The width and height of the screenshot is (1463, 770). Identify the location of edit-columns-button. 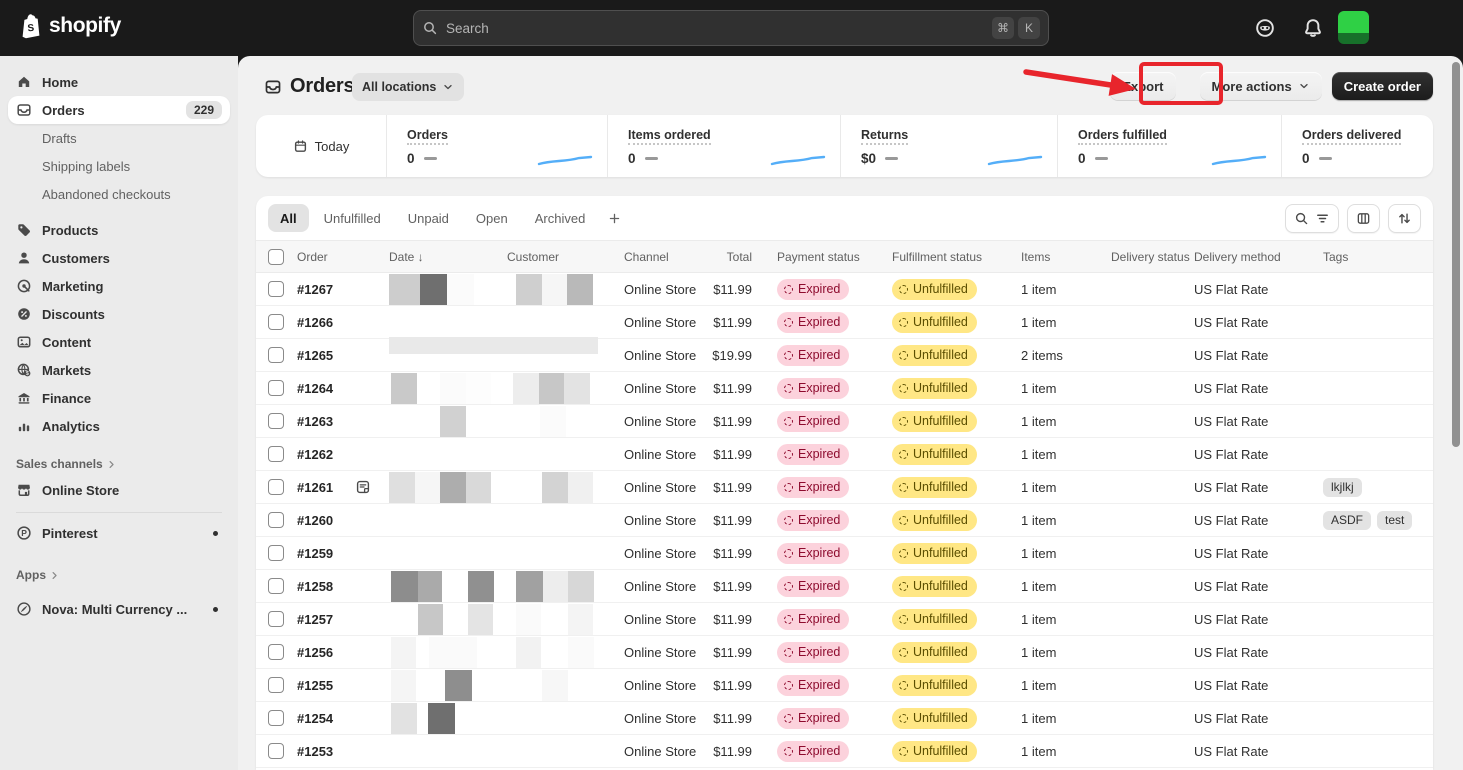
(1363, 218).